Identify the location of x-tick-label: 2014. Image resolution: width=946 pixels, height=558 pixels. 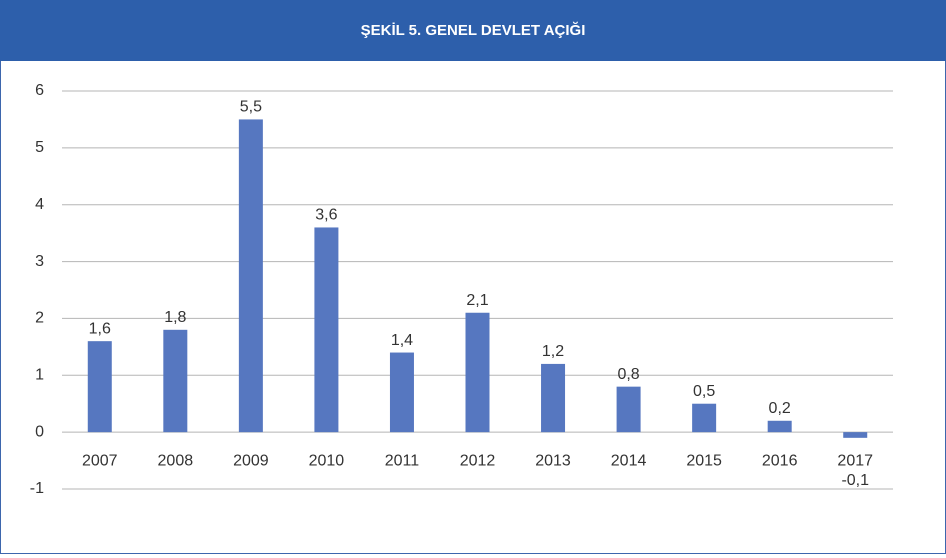
(629, 460).